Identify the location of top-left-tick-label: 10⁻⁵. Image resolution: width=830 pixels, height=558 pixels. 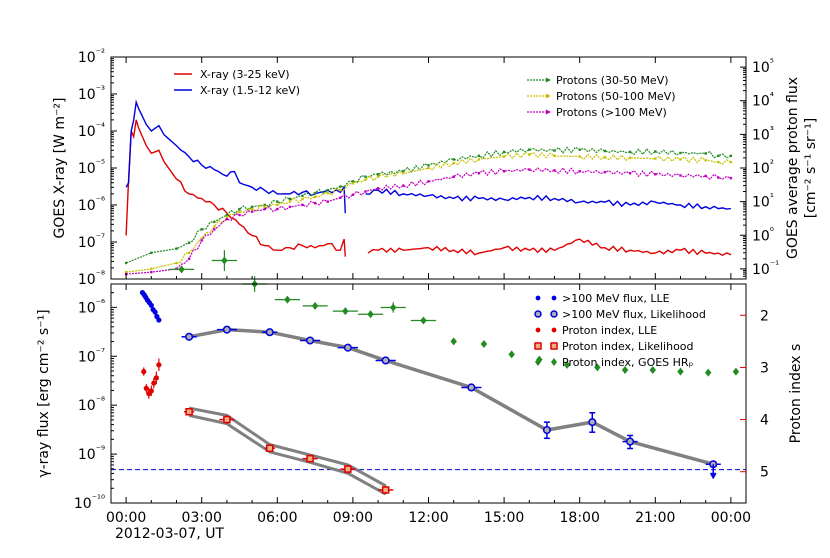
(91, 168).